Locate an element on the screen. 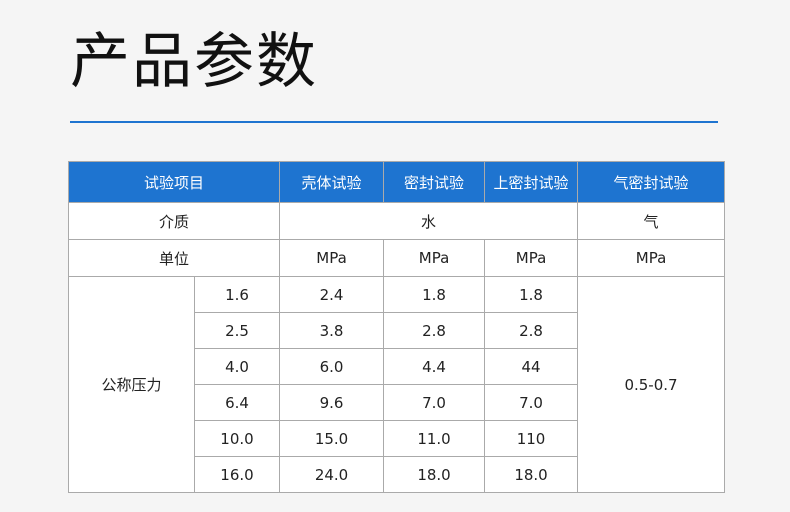 Image resolution: width=790 pixels, height=512 pixels. cell: 4.0 is located at coordinates (237, 366).